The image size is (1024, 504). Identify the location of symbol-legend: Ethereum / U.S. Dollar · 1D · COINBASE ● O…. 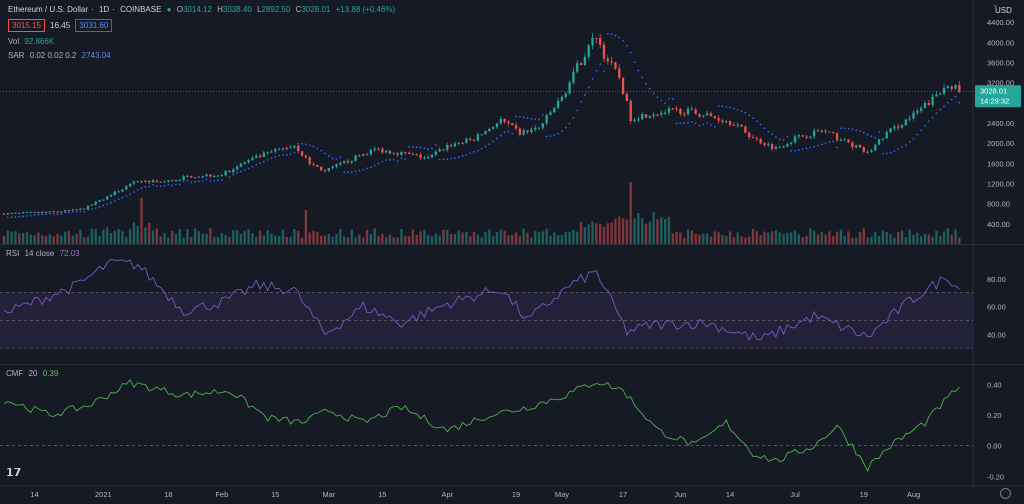
(202, 9).